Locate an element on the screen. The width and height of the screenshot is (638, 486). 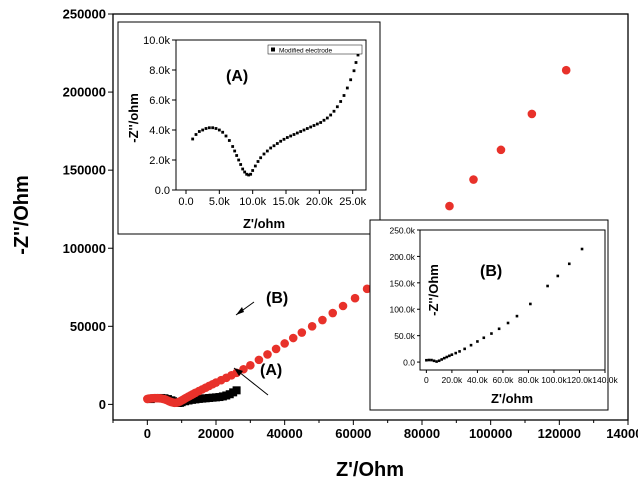
inset-b-y-tick-label: 100.0k is located at coordinates (402, 310).